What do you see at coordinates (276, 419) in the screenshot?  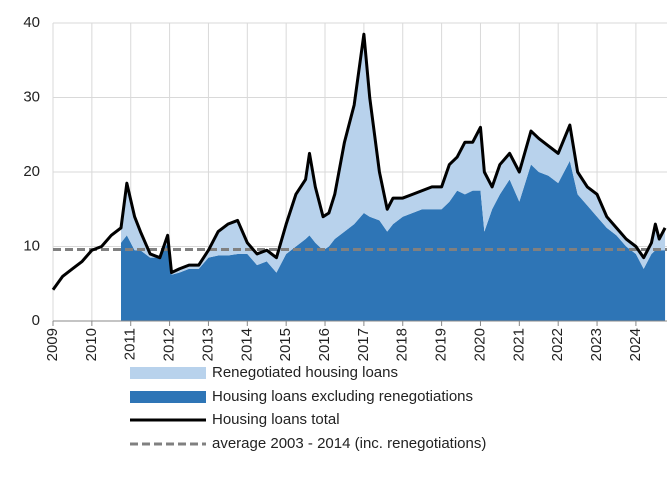 I see `legend-label: Housing loans total` at bounding box center [276, 419].